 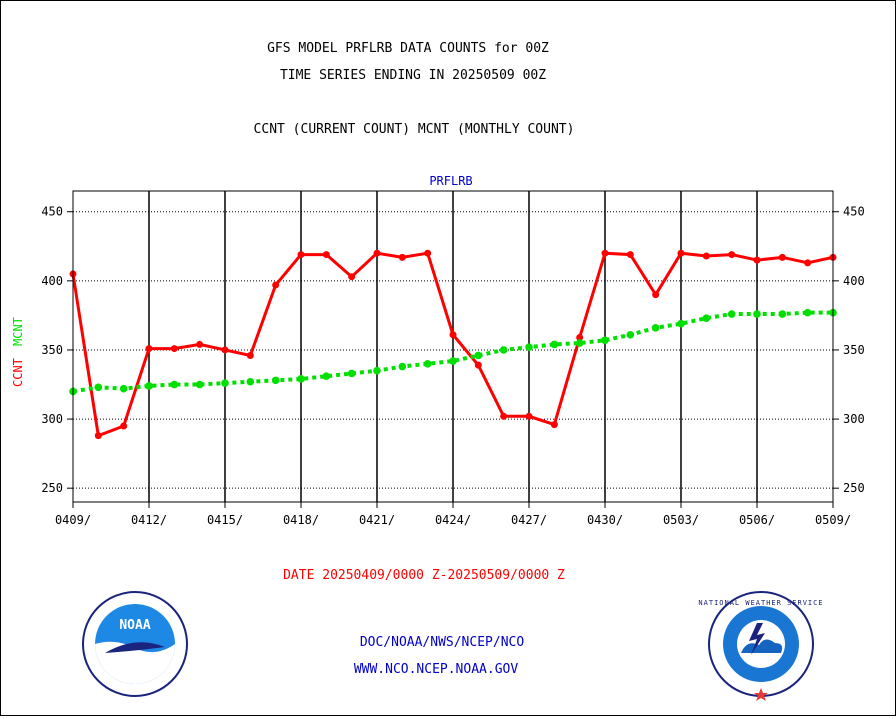 What do you see at coordinates (854, 350) in the screenshot?
I see `y-tick-label-right: 350` at bounding box center [854, 350].